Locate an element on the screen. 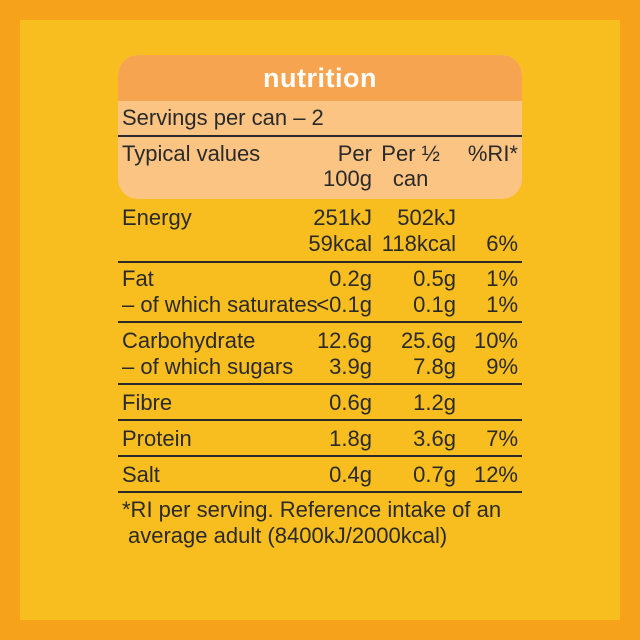 The width and height of the screenshot is (640, 640). ri-value: 7% is located at coordinates (502, 438).